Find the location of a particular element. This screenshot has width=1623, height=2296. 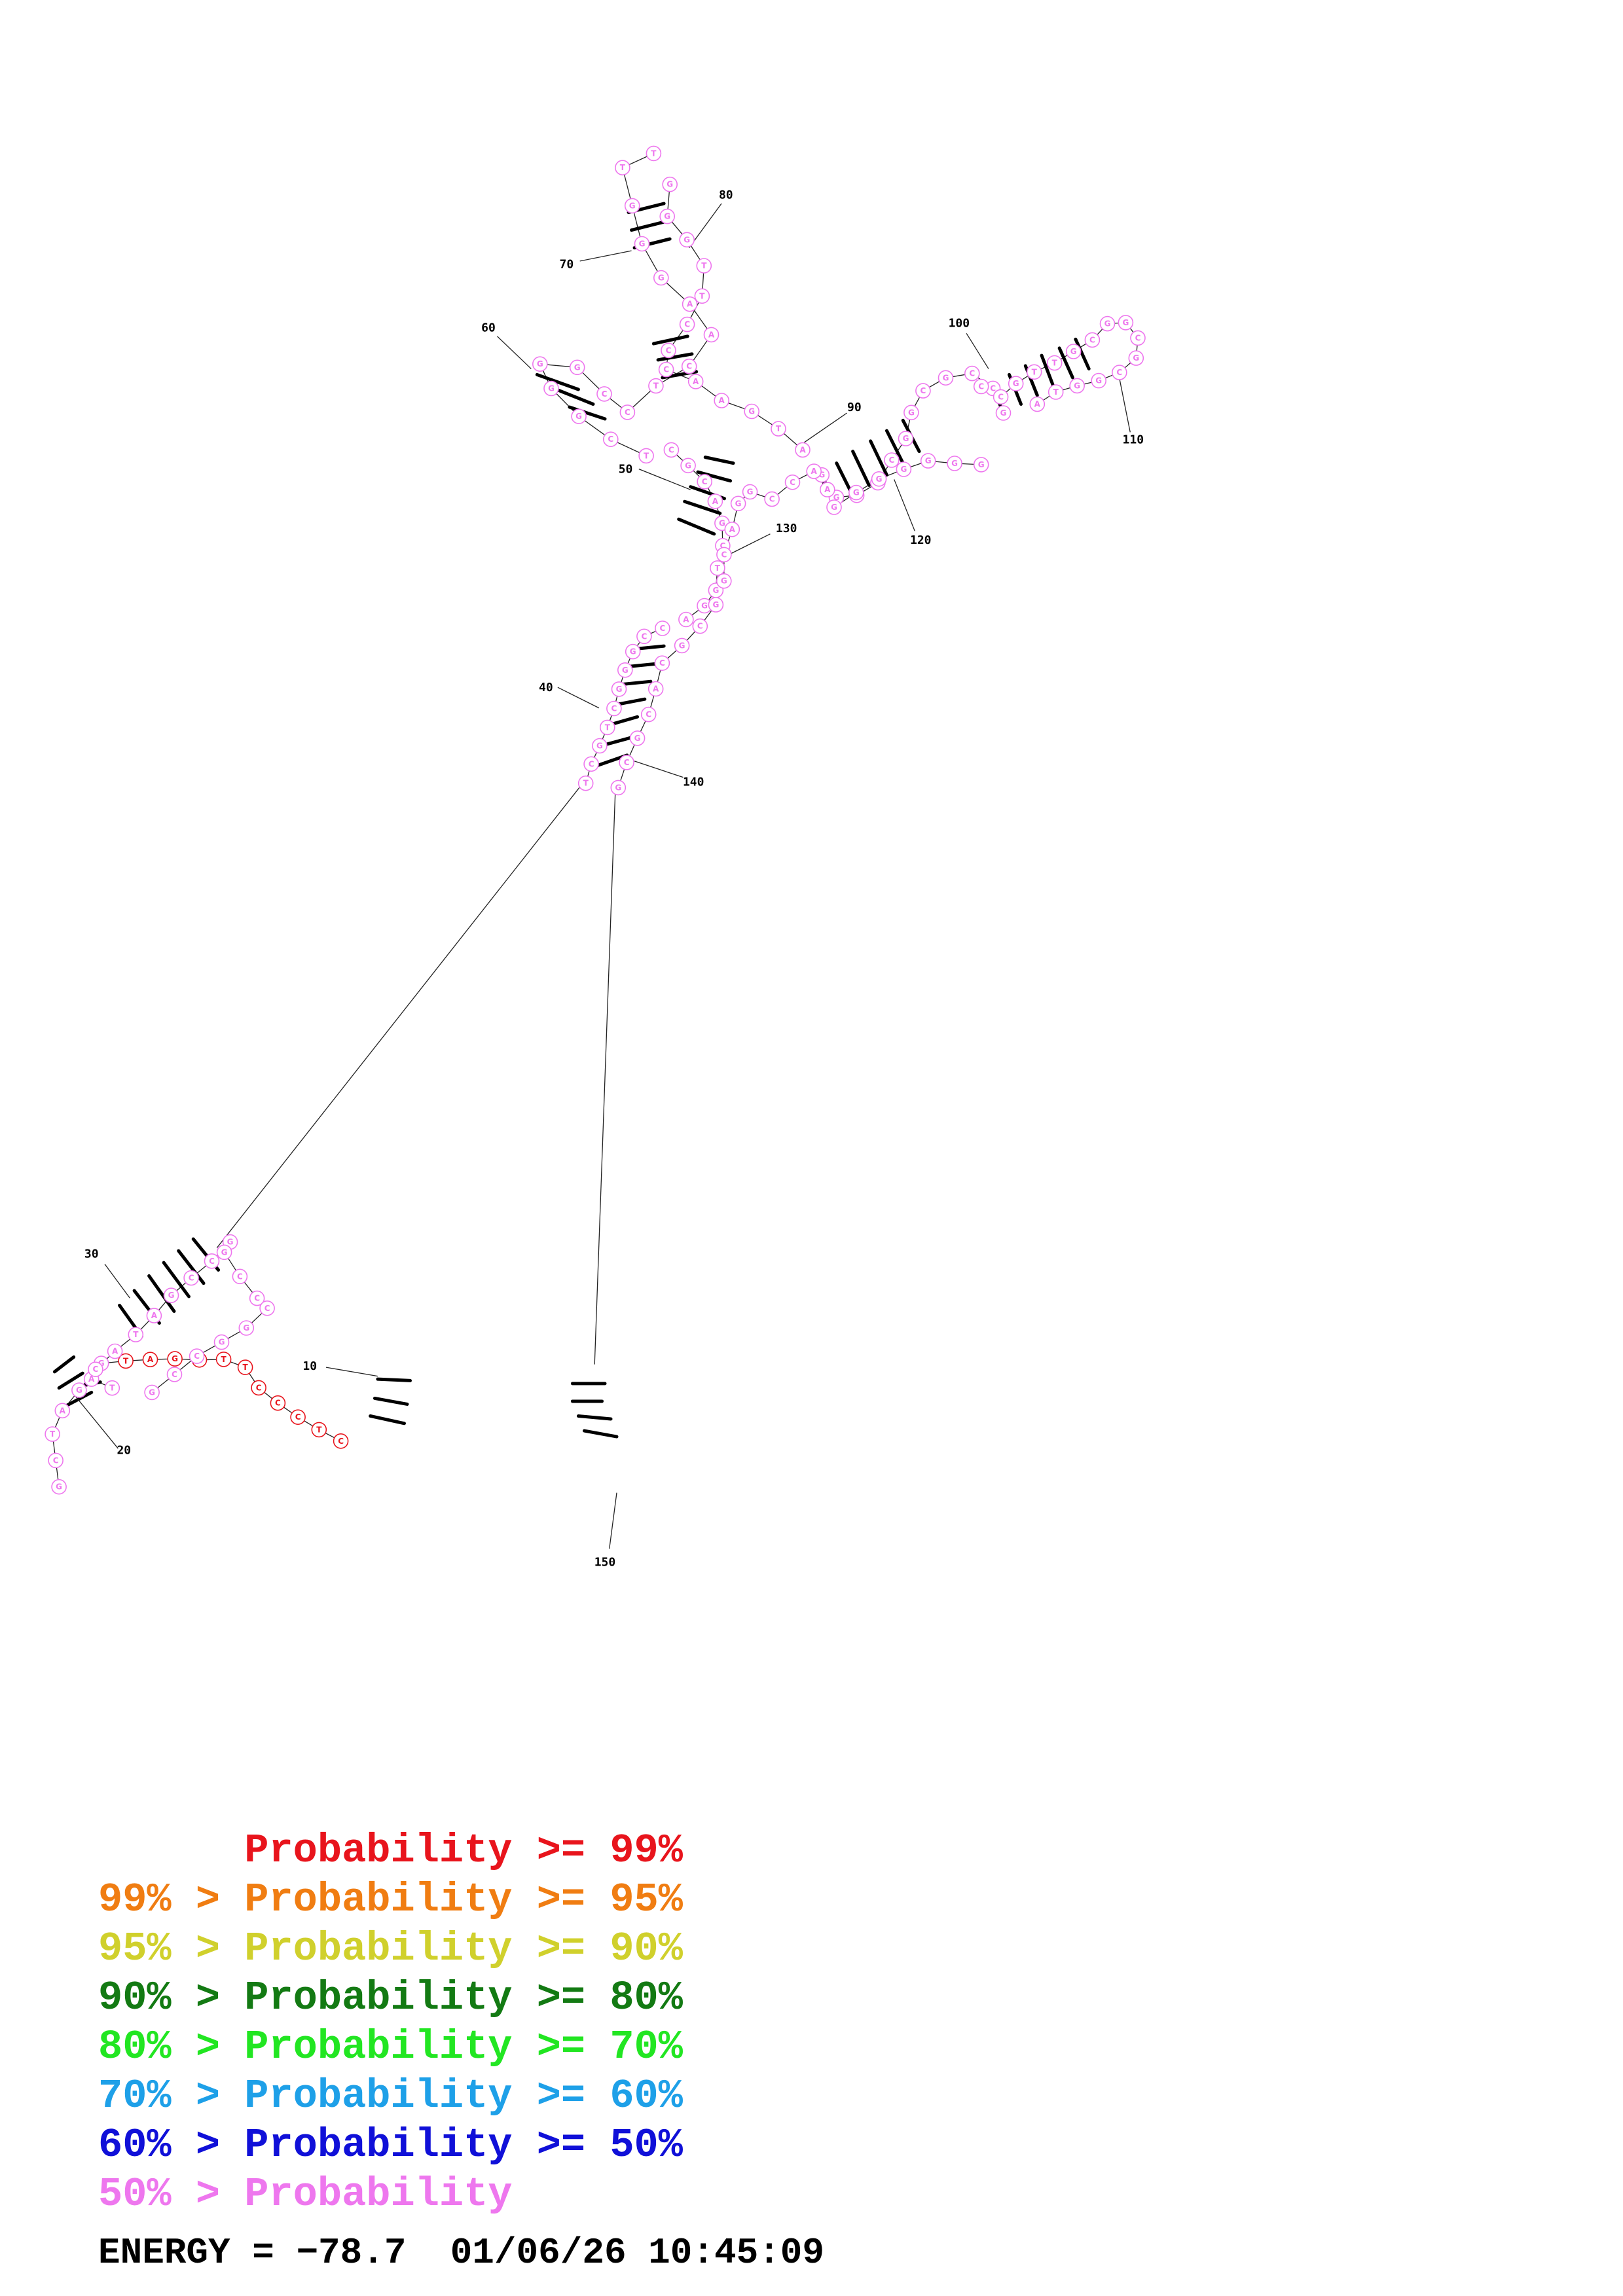

tick-label: 100 is located at coordinates (959, 324).